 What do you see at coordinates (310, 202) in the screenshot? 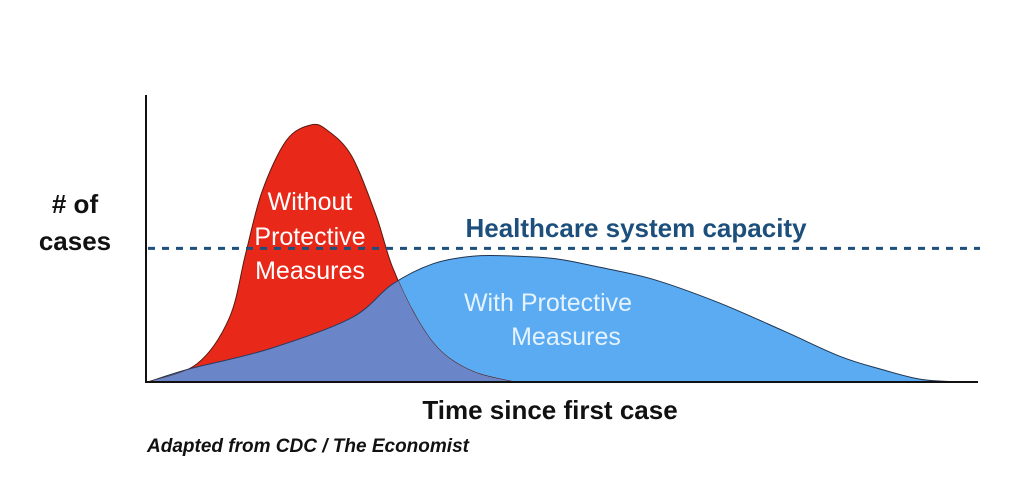
I see `without-measures-label-line-1: Without` at bounding box center [310, 202].